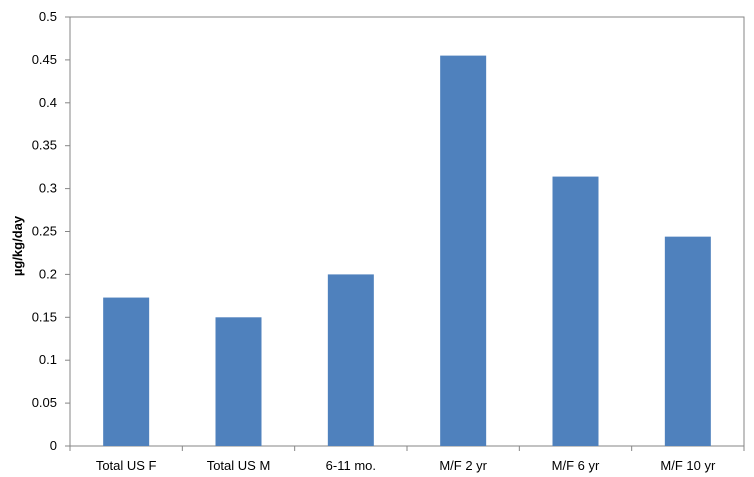  What do you see at coordinates (48, 16) in the screenshot?
I see `y-tick-label: 0.5` at bounding box center [48, 16].